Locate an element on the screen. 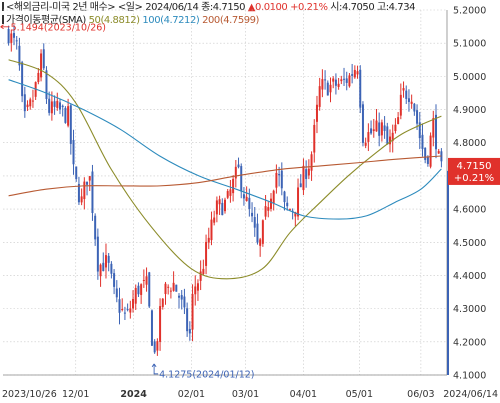 Image resolution: width=500 pixels, height=403 pixels. ma100-value: (4.7212) is located at coordinates (180, 20).